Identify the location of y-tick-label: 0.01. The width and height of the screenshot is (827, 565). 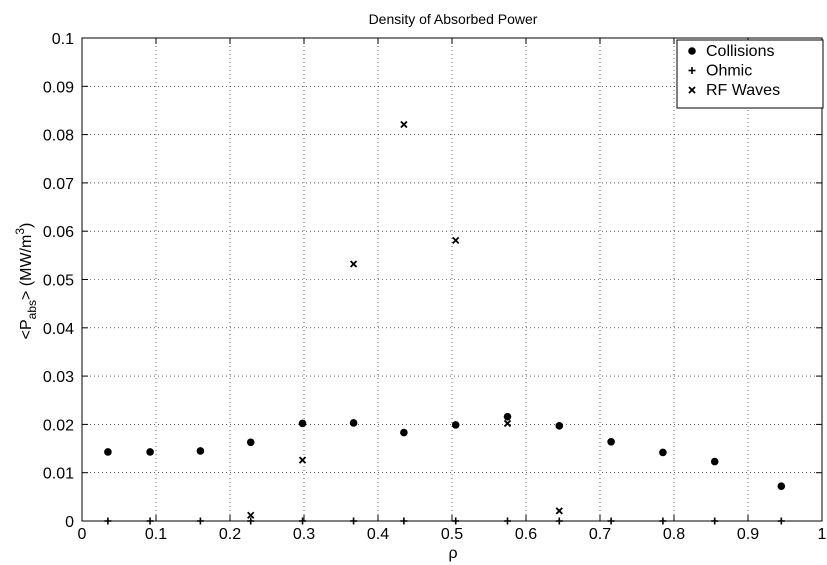
(58, 474).